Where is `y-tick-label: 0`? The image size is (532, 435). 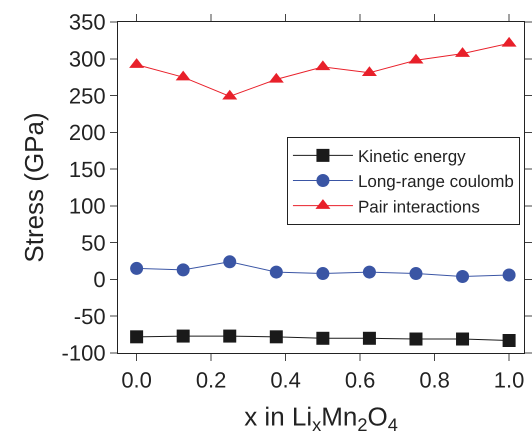
y-tick-label: 0 is located at coordinates (99, 279).